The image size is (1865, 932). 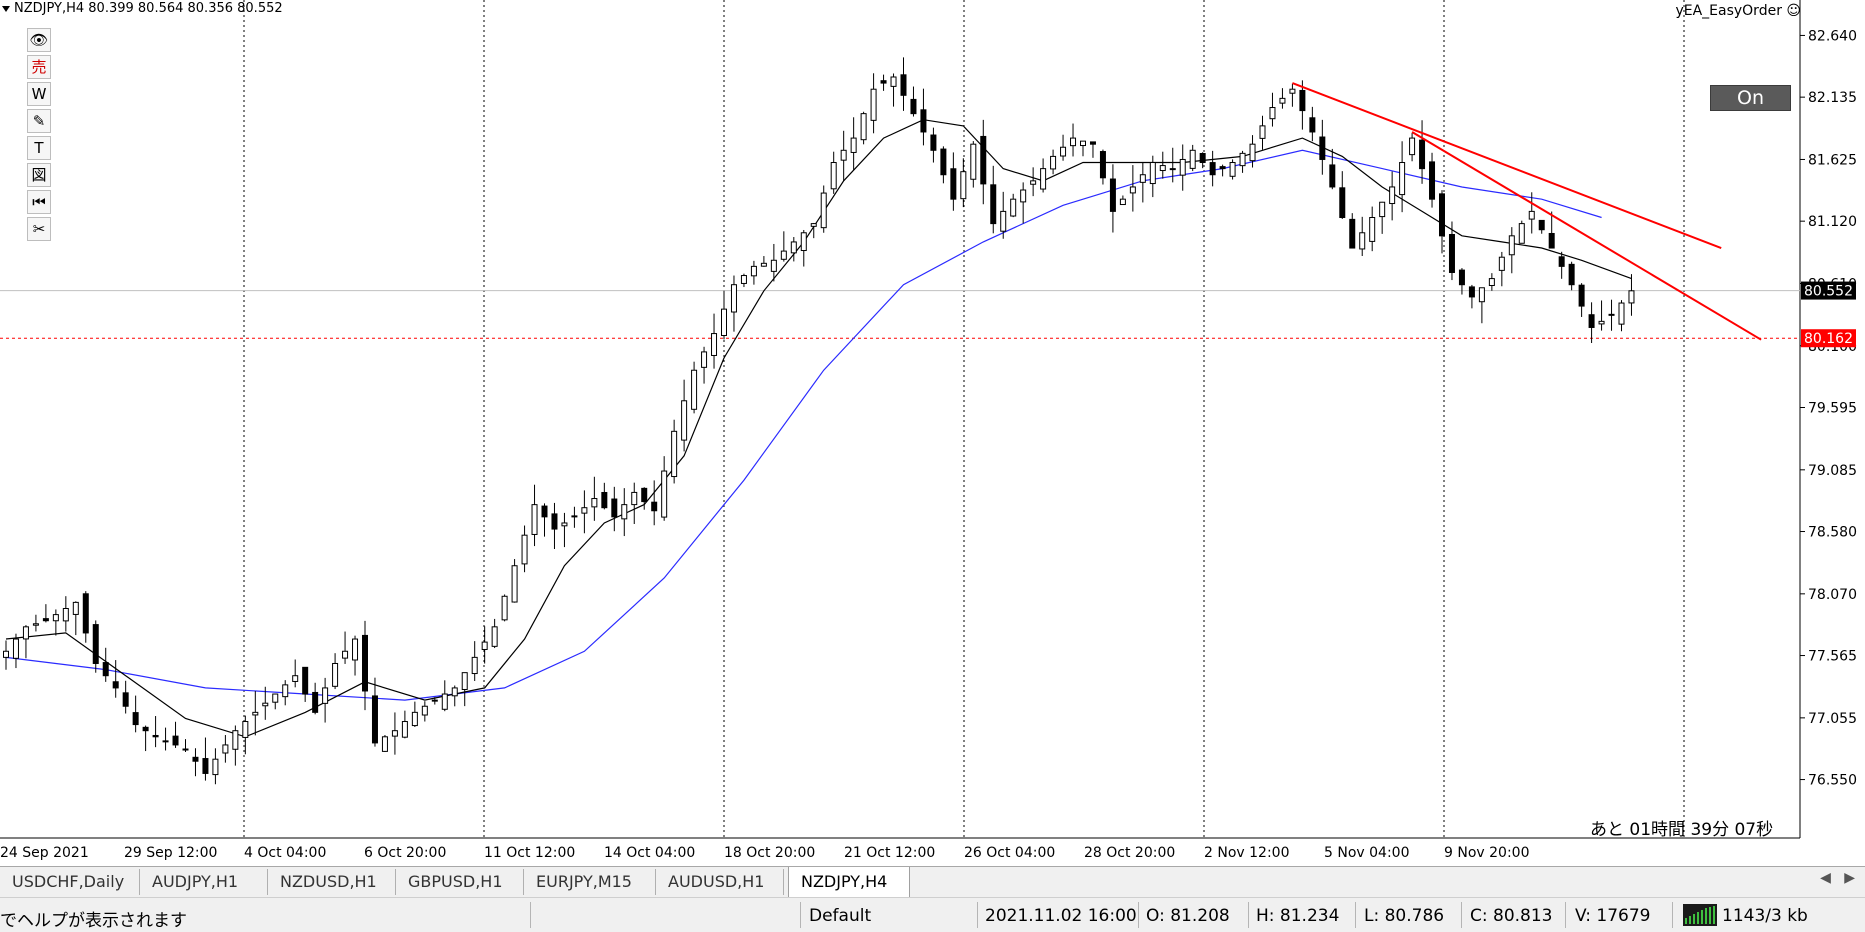 I want to click on tab-usdchf-daily: USDCHF,Daily, so click(x=70, y=882).